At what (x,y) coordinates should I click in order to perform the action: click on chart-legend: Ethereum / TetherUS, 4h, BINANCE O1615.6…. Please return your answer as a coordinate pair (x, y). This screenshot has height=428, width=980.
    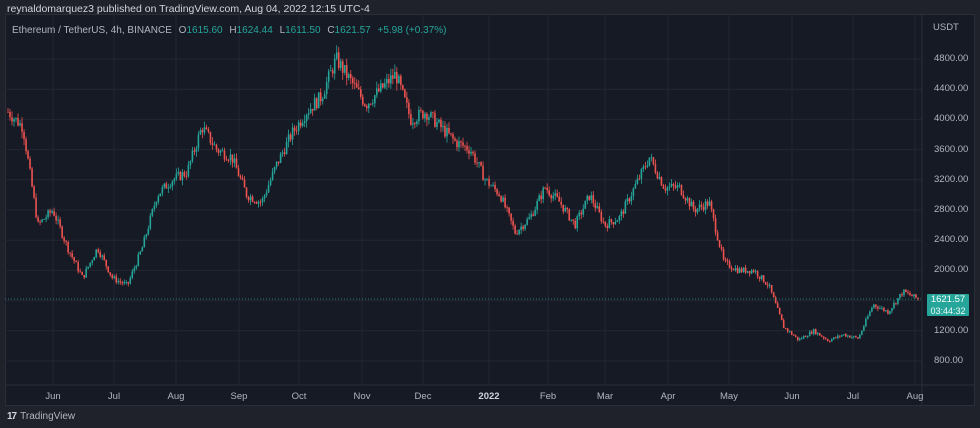
    Looking at the image, I should click on (229, 30).